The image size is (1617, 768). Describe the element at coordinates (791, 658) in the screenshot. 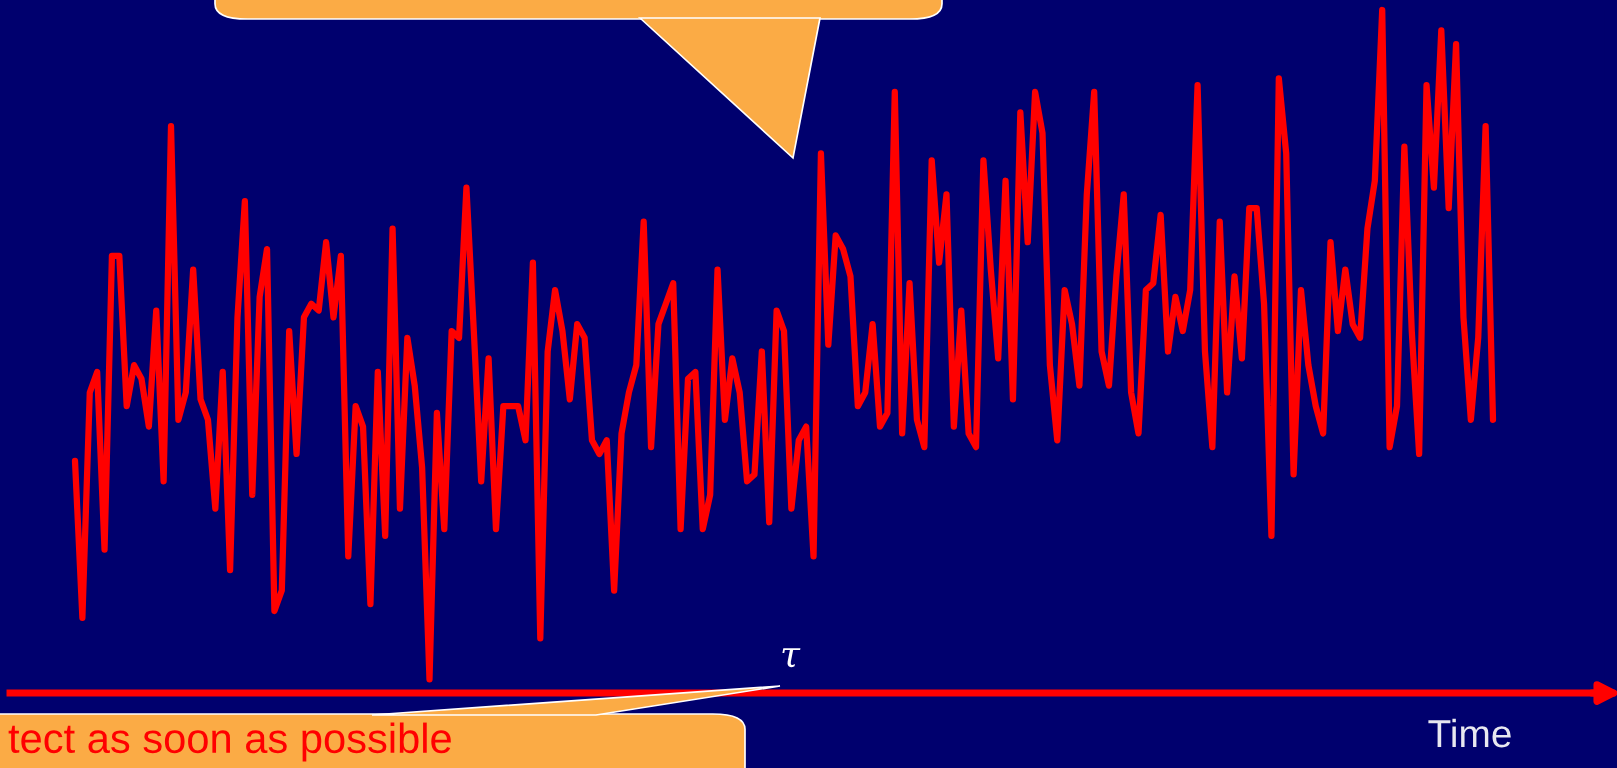

I see `annotation: τ` at that location.